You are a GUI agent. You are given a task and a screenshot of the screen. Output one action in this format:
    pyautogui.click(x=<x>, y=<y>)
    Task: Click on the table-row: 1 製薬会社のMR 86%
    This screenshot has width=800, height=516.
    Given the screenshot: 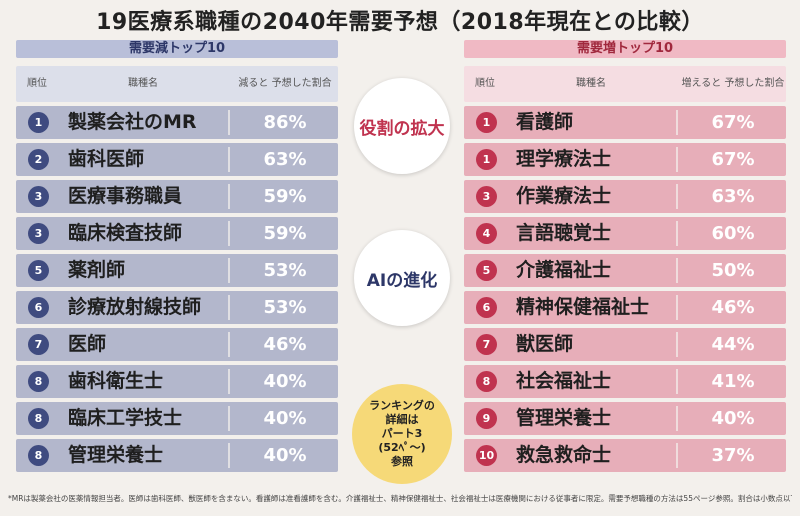 What is the action you would take?
    pyautogui.click(x=177, y=122)
    